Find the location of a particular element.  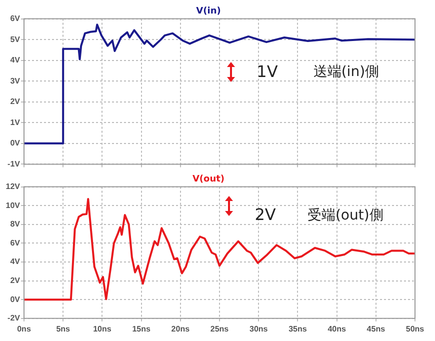

annotation: 2V is located at coordinates (265, 214).